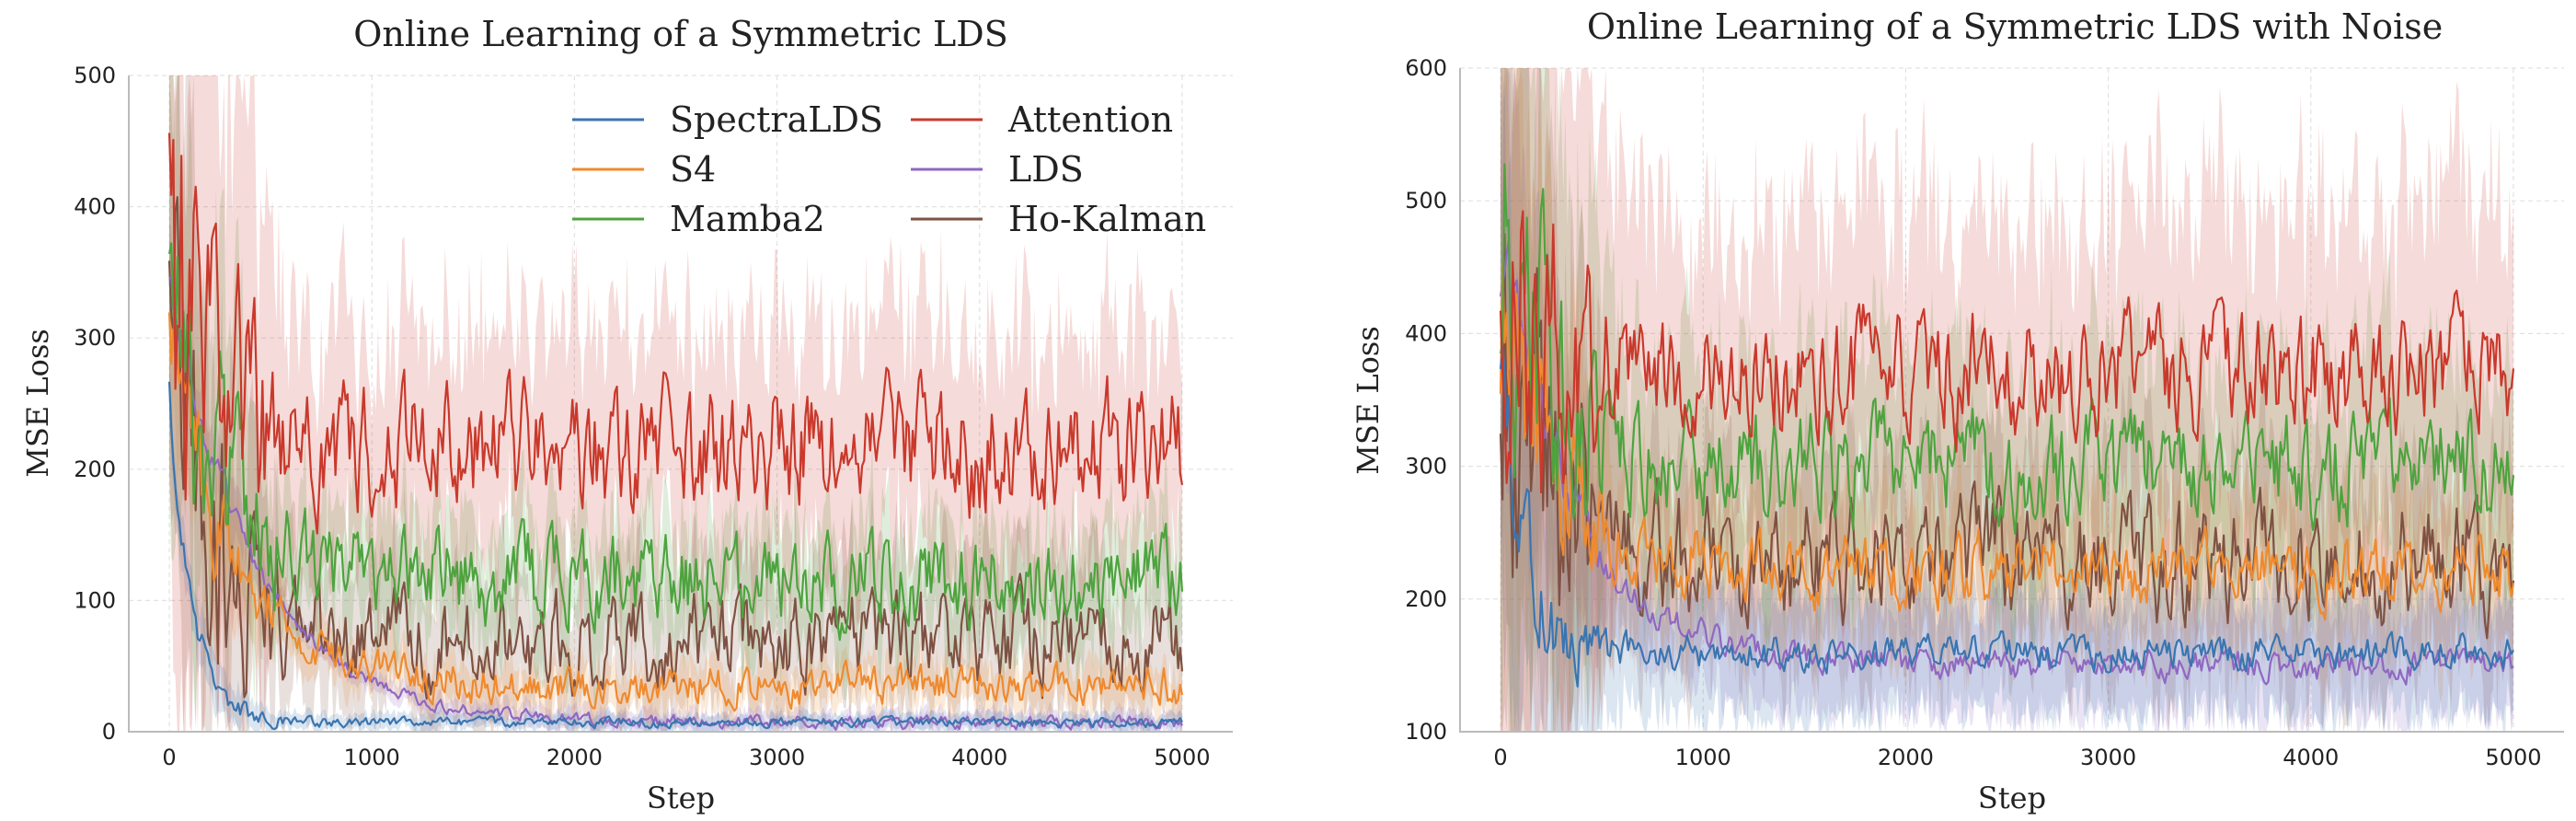 The image size is (2576, 821). Describe the element at coordinates (2007, 352) in the screenshot. I see `series-line-attention` at that location.